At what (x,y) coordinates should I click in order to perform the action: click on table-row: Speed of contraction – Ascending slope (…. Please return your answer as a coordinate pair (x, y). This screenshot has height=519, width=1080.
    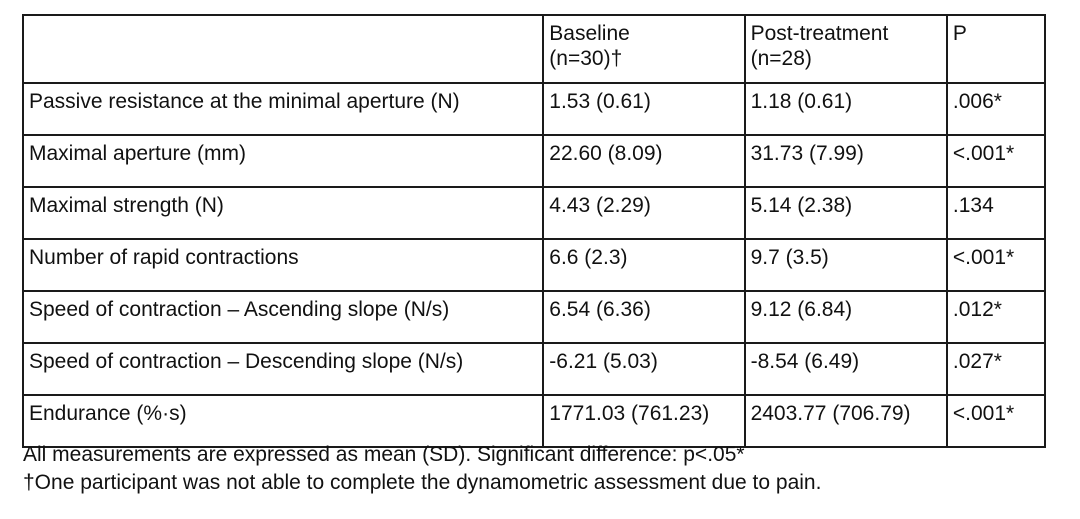
    Looking at the image, I should click on (534, 317).